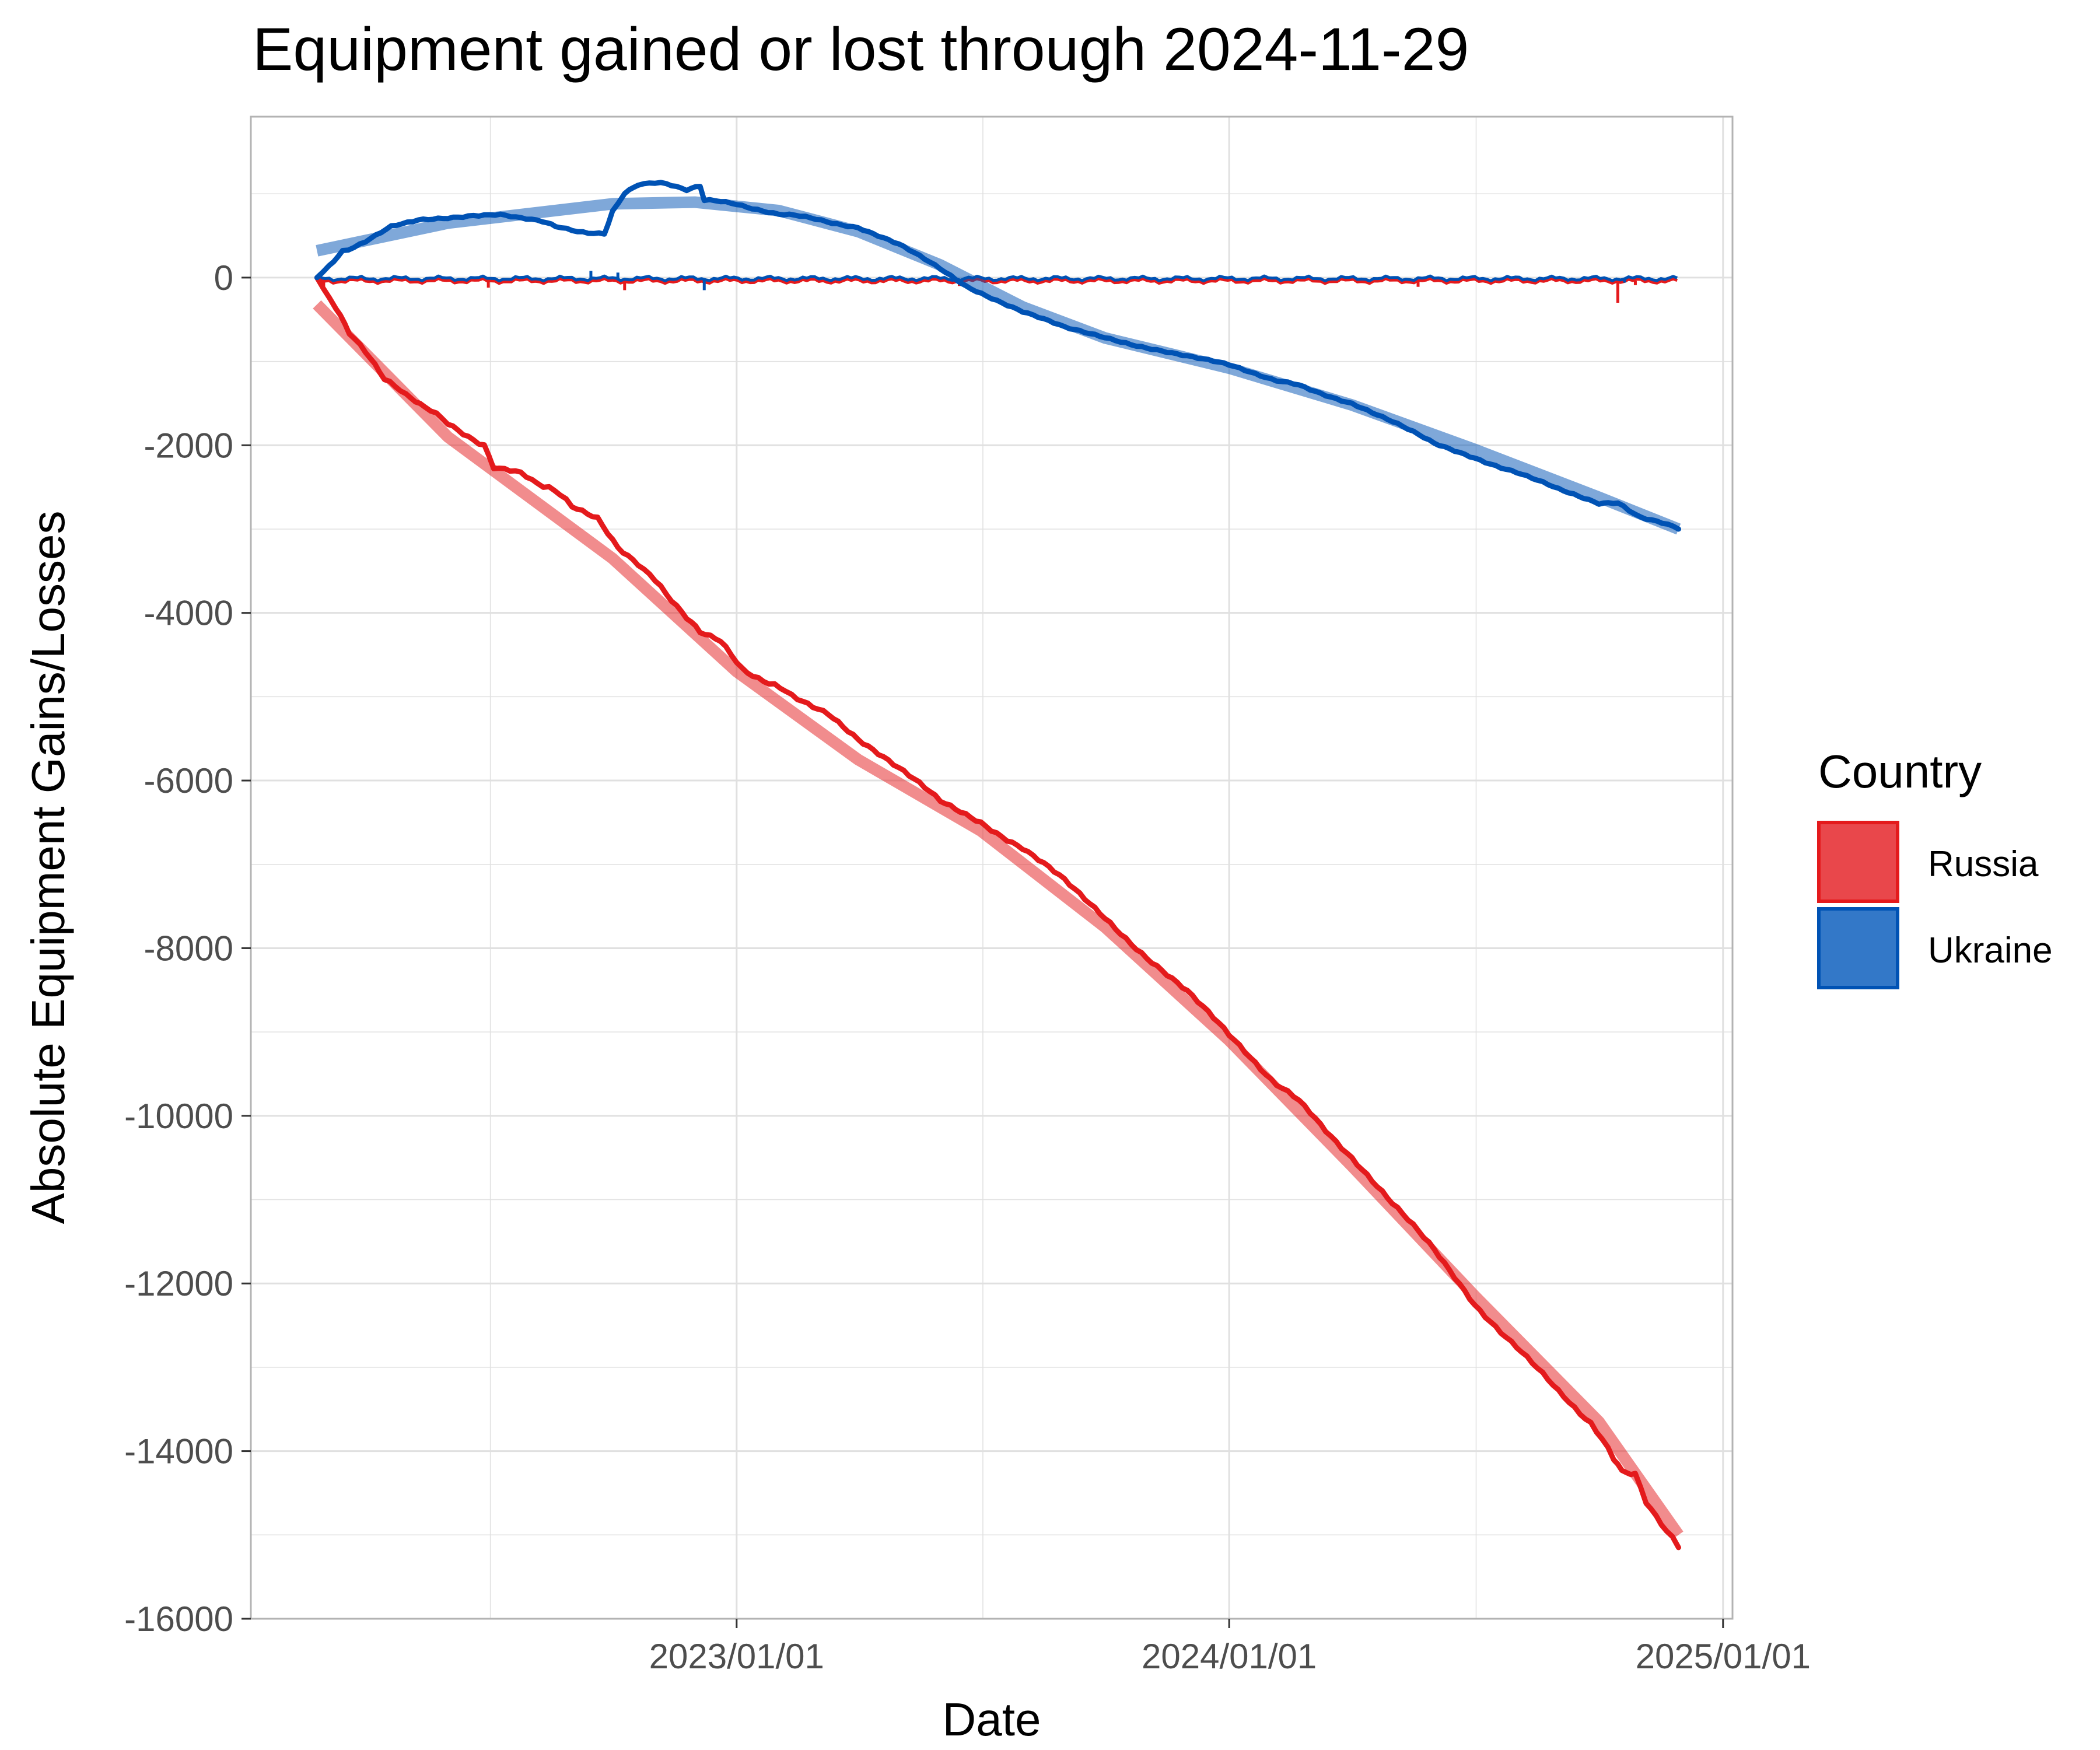  I want to click on y-tick-label: 0, so click(223, 278).